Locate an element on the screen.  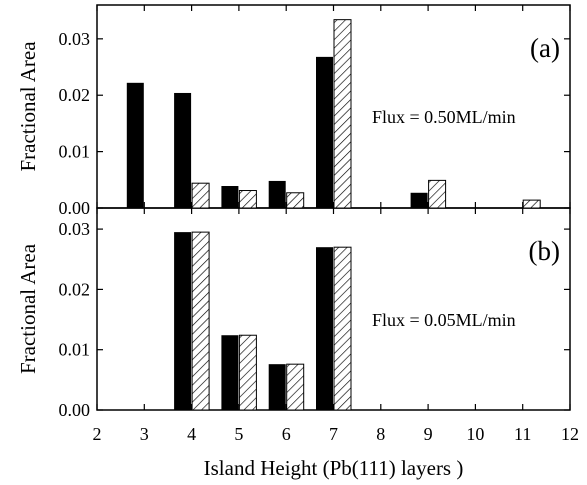
panel-a-ytick-label: 0.02 is located at coordinates (75, 95).